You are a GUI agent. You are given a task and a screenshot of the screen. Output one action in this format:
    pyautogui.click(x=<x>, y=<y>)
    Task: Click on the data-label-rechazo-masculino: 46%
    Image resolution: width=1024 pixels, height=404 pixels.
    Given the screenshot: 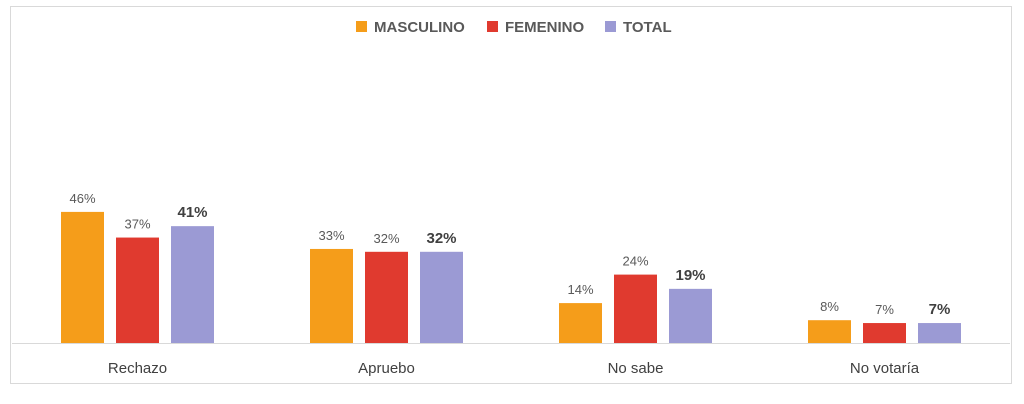 What is the action you would take?
    pyautogui.click(x=82, y=198)
    